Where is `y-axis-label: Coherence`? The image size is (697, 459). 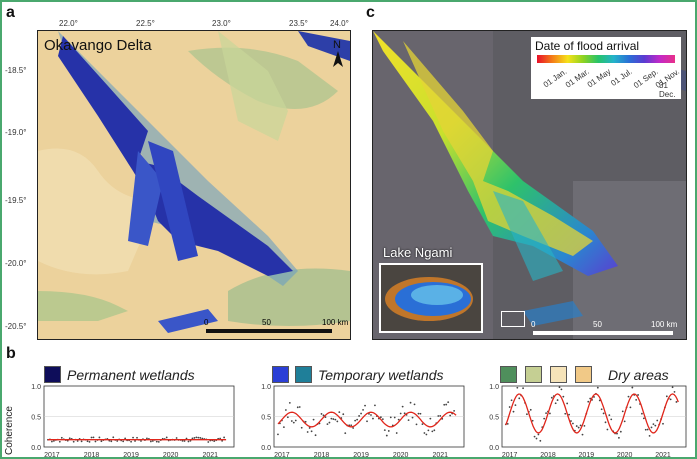
y-axis-label: Coherence is located at coordinates (9, 430).